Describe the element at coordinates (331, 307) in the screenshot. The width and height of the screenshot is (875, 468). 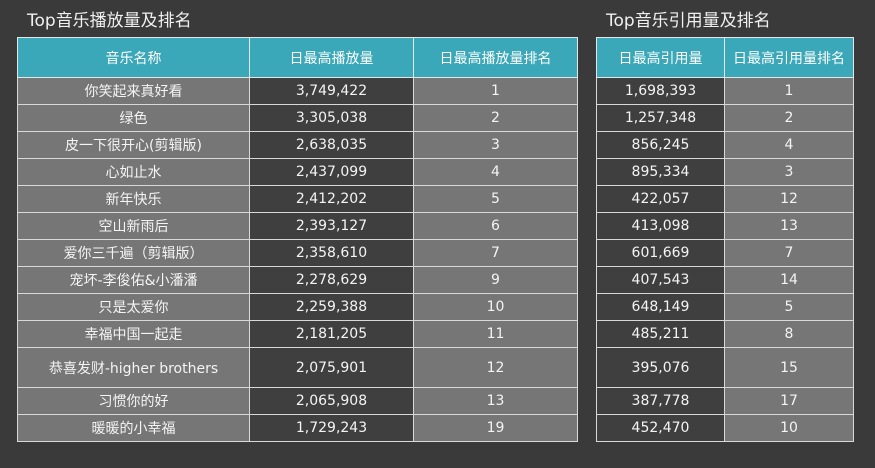
I see `max-play-cell: 2,259,388` at that location.